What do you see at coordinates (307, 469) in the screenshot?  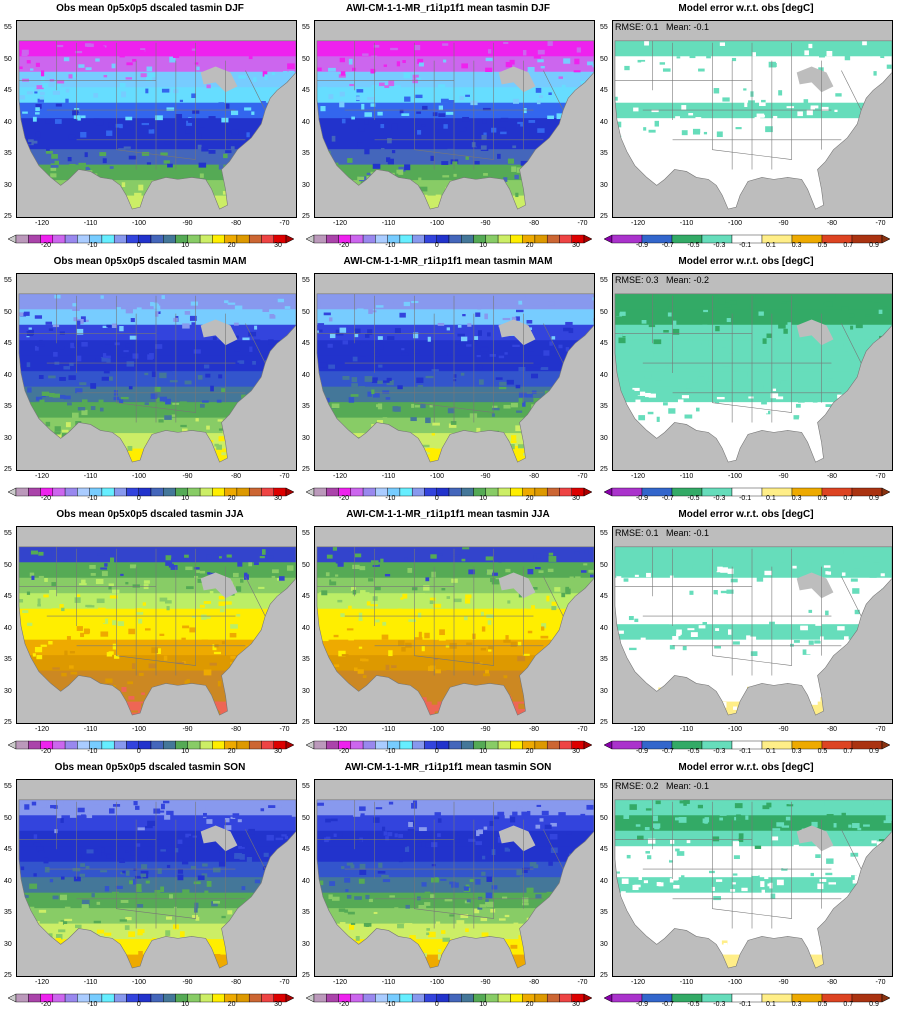 I see `mam-model-lat-tick: 25` at bounding box center [307, 469].